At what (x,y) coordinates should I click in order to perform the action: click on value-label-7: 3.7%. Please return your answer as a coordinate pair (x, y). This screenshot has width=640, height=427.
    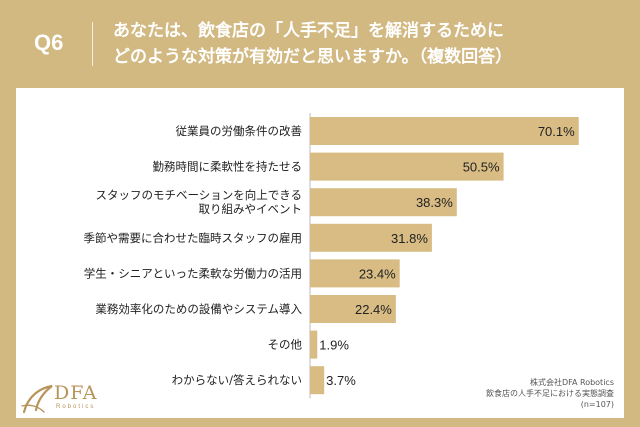
    Looking at the image, I should click on (341, 380).